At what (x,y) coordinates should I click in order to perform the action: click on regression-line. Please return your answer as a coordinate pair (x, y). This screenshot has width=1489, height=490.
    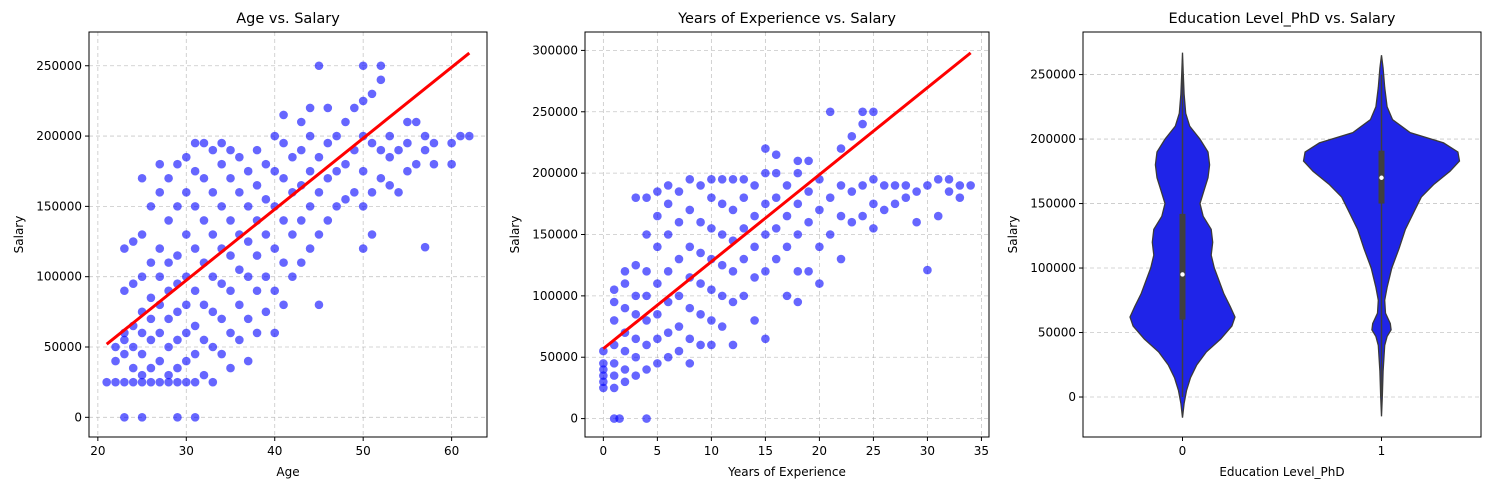
    Looking at the image, I should click on (288, 198).